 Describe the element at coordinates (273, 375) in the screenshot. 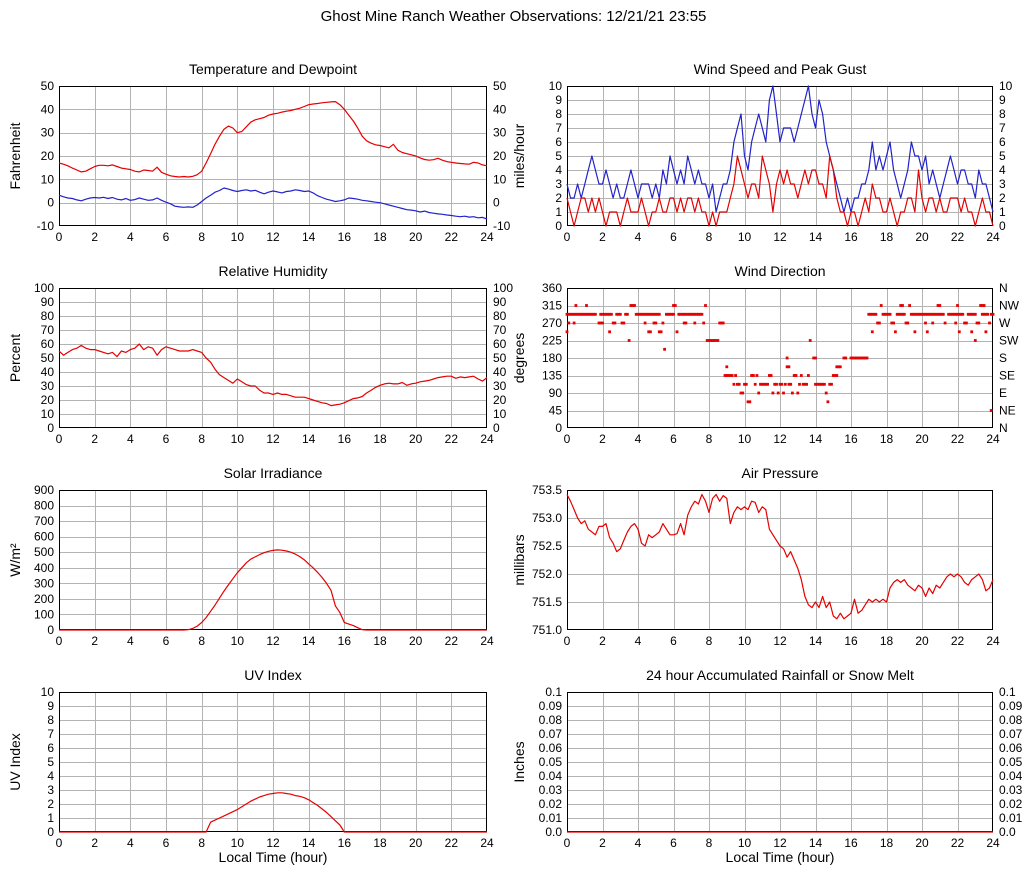

I see `series-relative-humidity` at that location.